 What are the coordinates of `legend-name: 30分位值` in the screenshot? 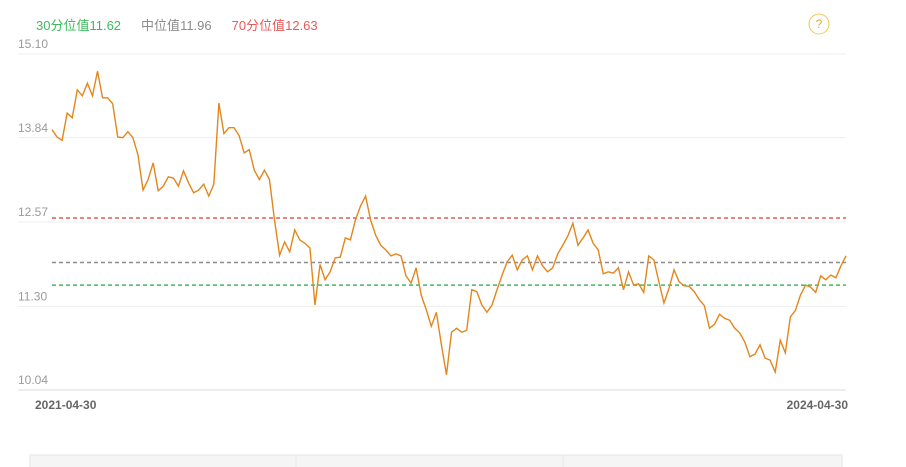 It's located at (63, 25).